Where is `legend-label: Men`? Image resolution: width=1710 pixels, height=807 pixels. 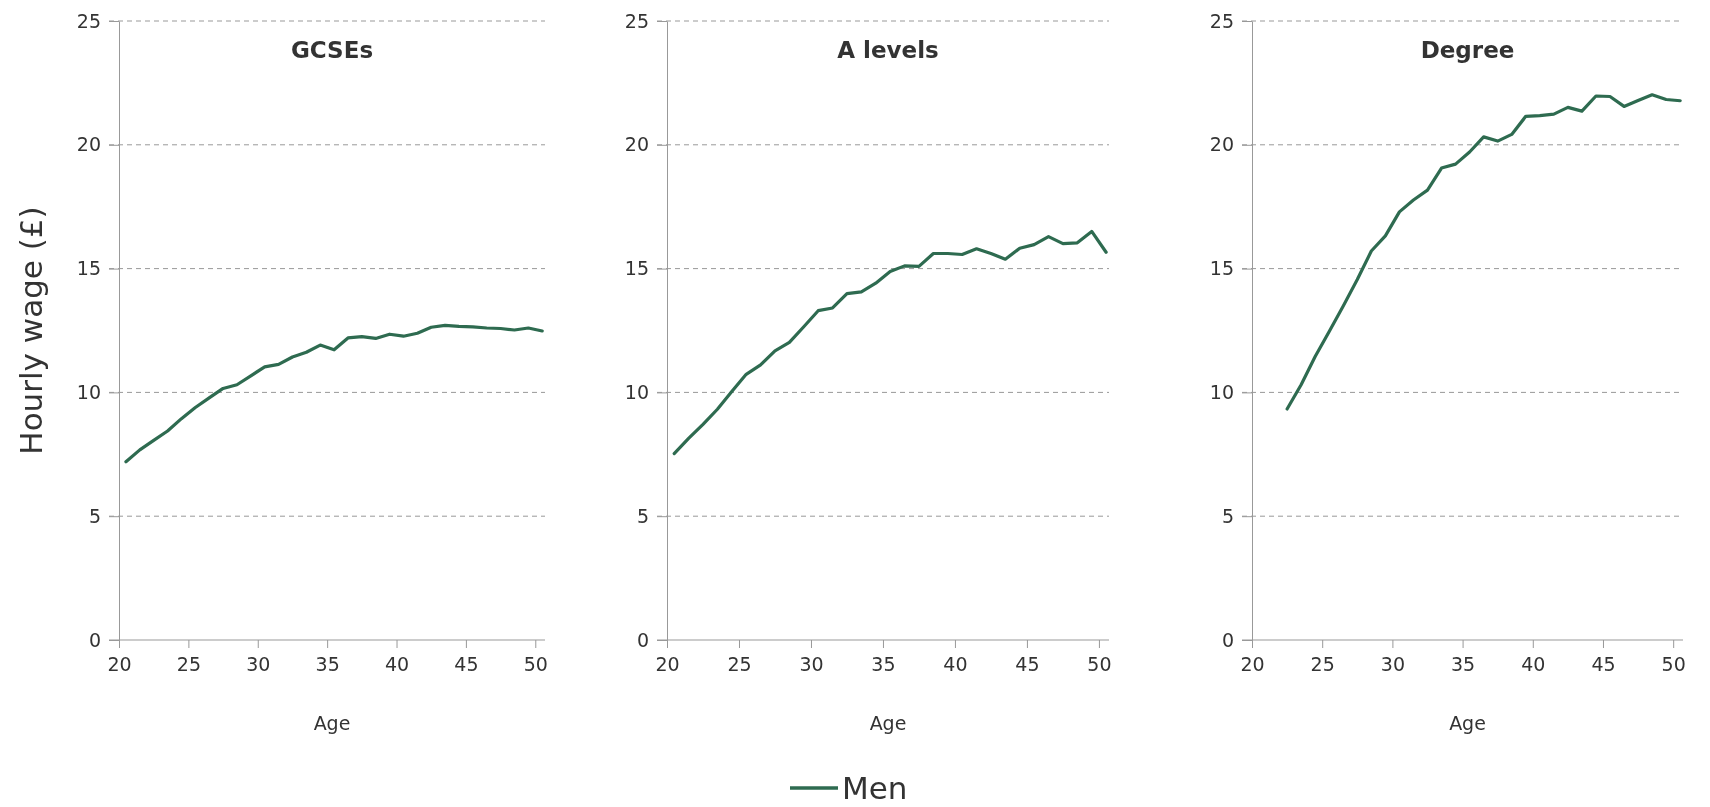
legend-label: Men is located at coordinates (875, 788).